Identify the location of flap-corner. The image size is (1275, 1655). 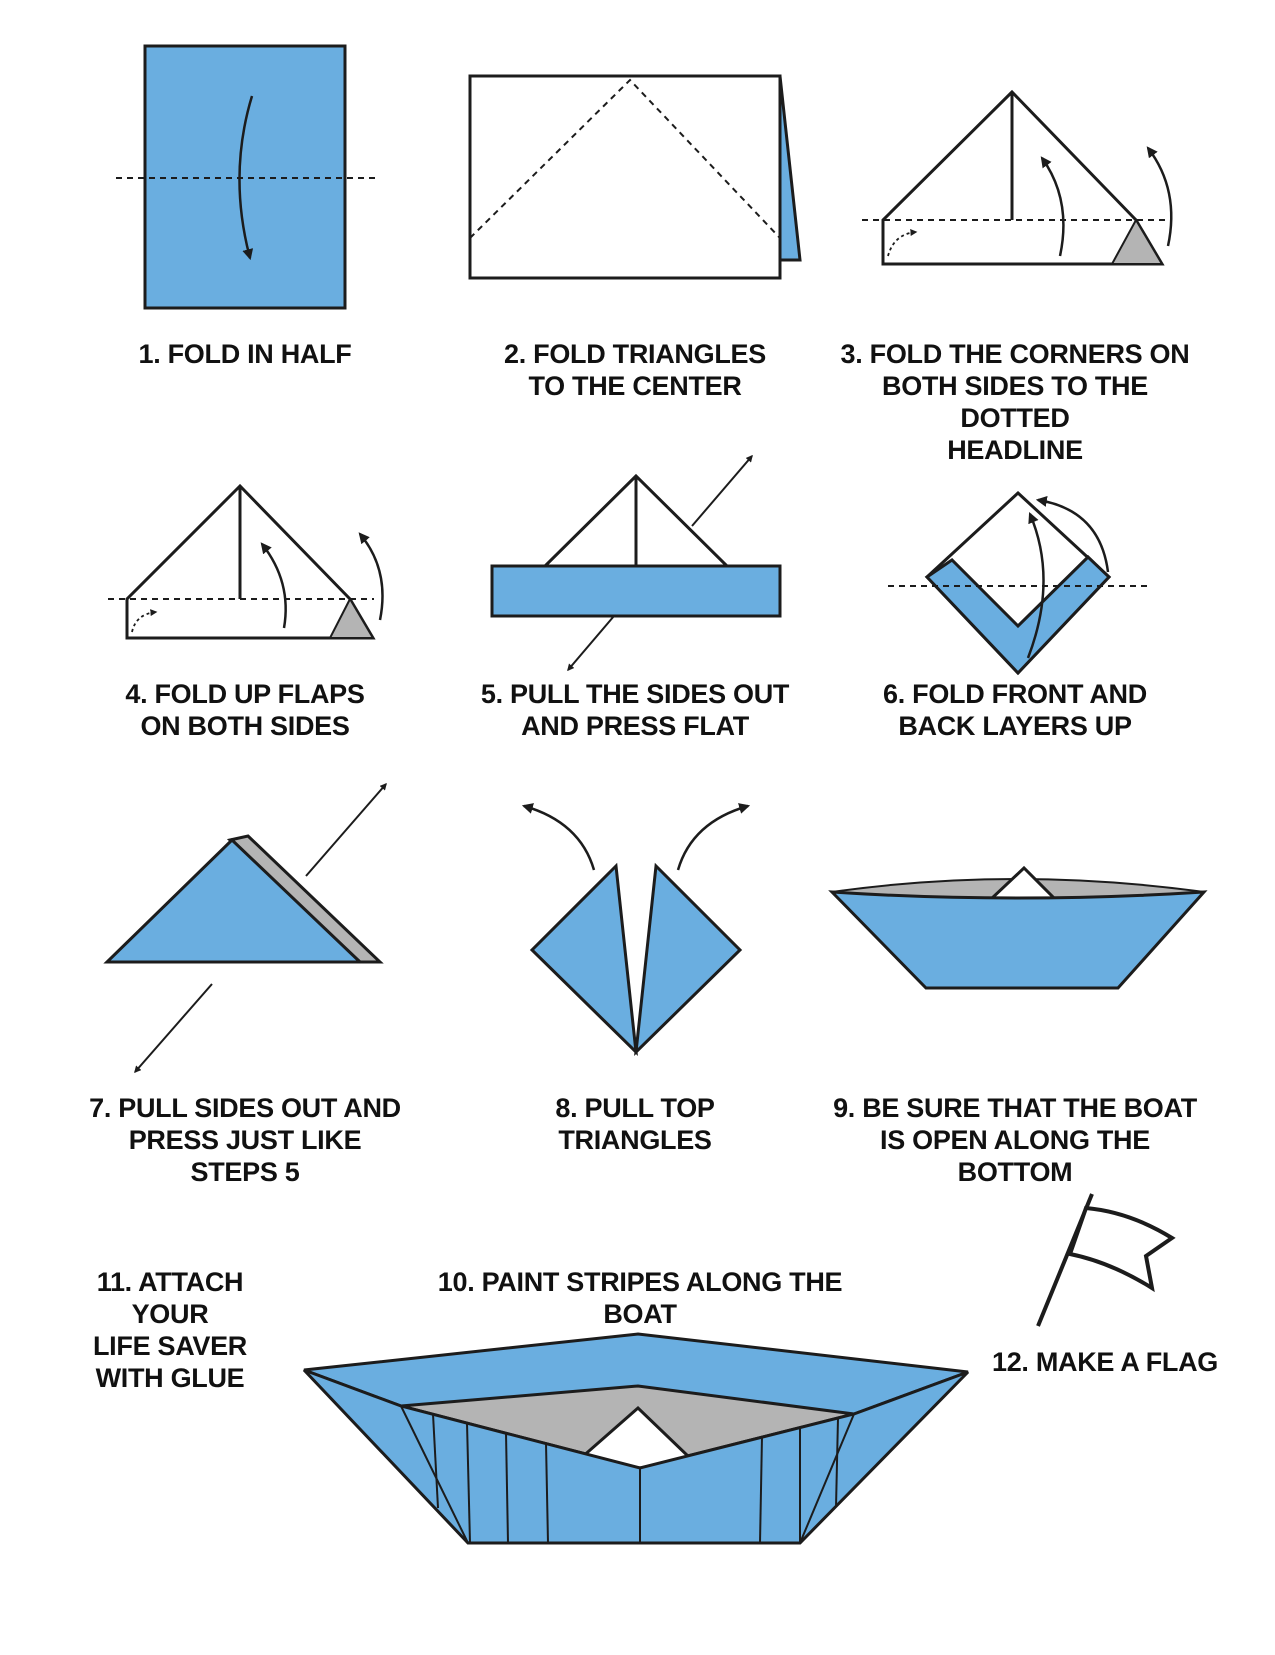
(351, 617).